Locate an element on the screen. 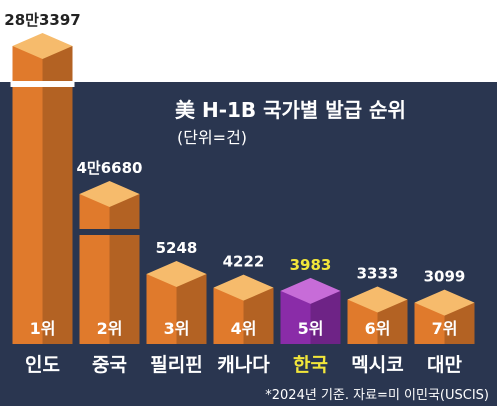 This screenshot has width=497, height=406. value-label: 5248 is located at coordinates (177, 248).